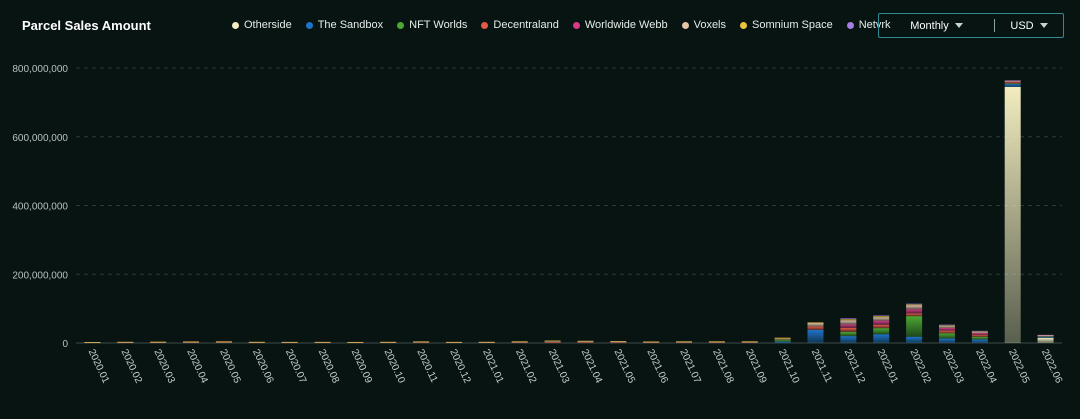 Image resolution: width=1080 pixels, height=419 pixels. What do you see at coordinates (328, 367) in the screenshot?
I see `x-tick-label: 2020.08` at bounding box center [328, 367].